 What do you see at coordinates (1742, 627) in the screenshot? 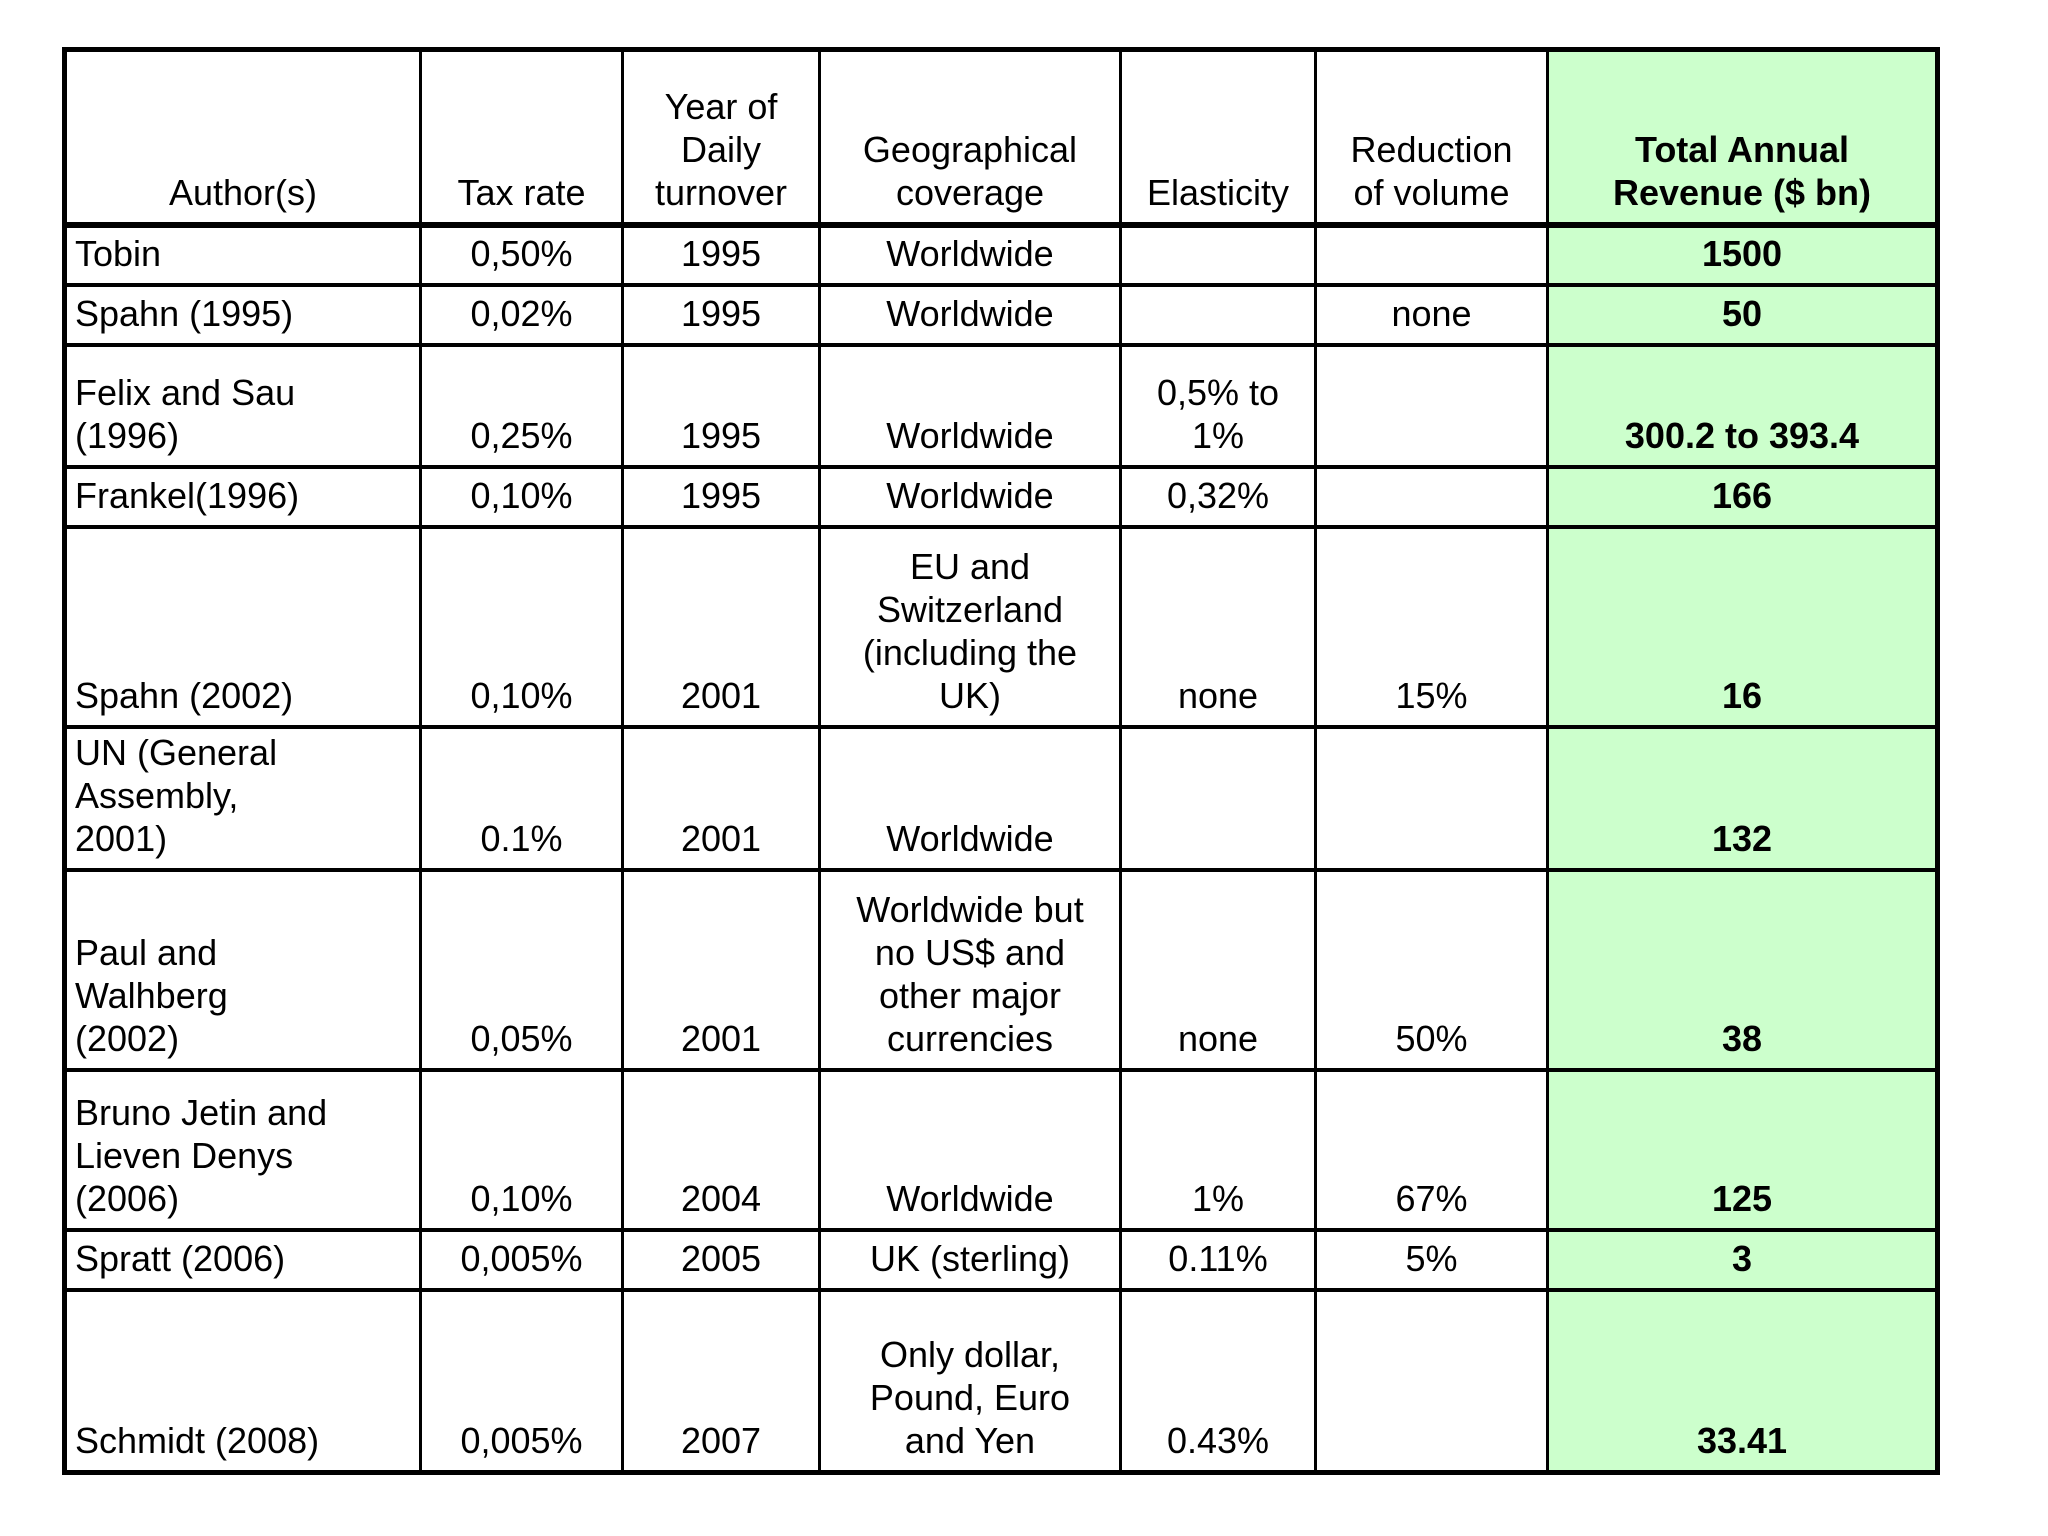
I see `cell-revenue: 16` at bounding box center [1742, 627].